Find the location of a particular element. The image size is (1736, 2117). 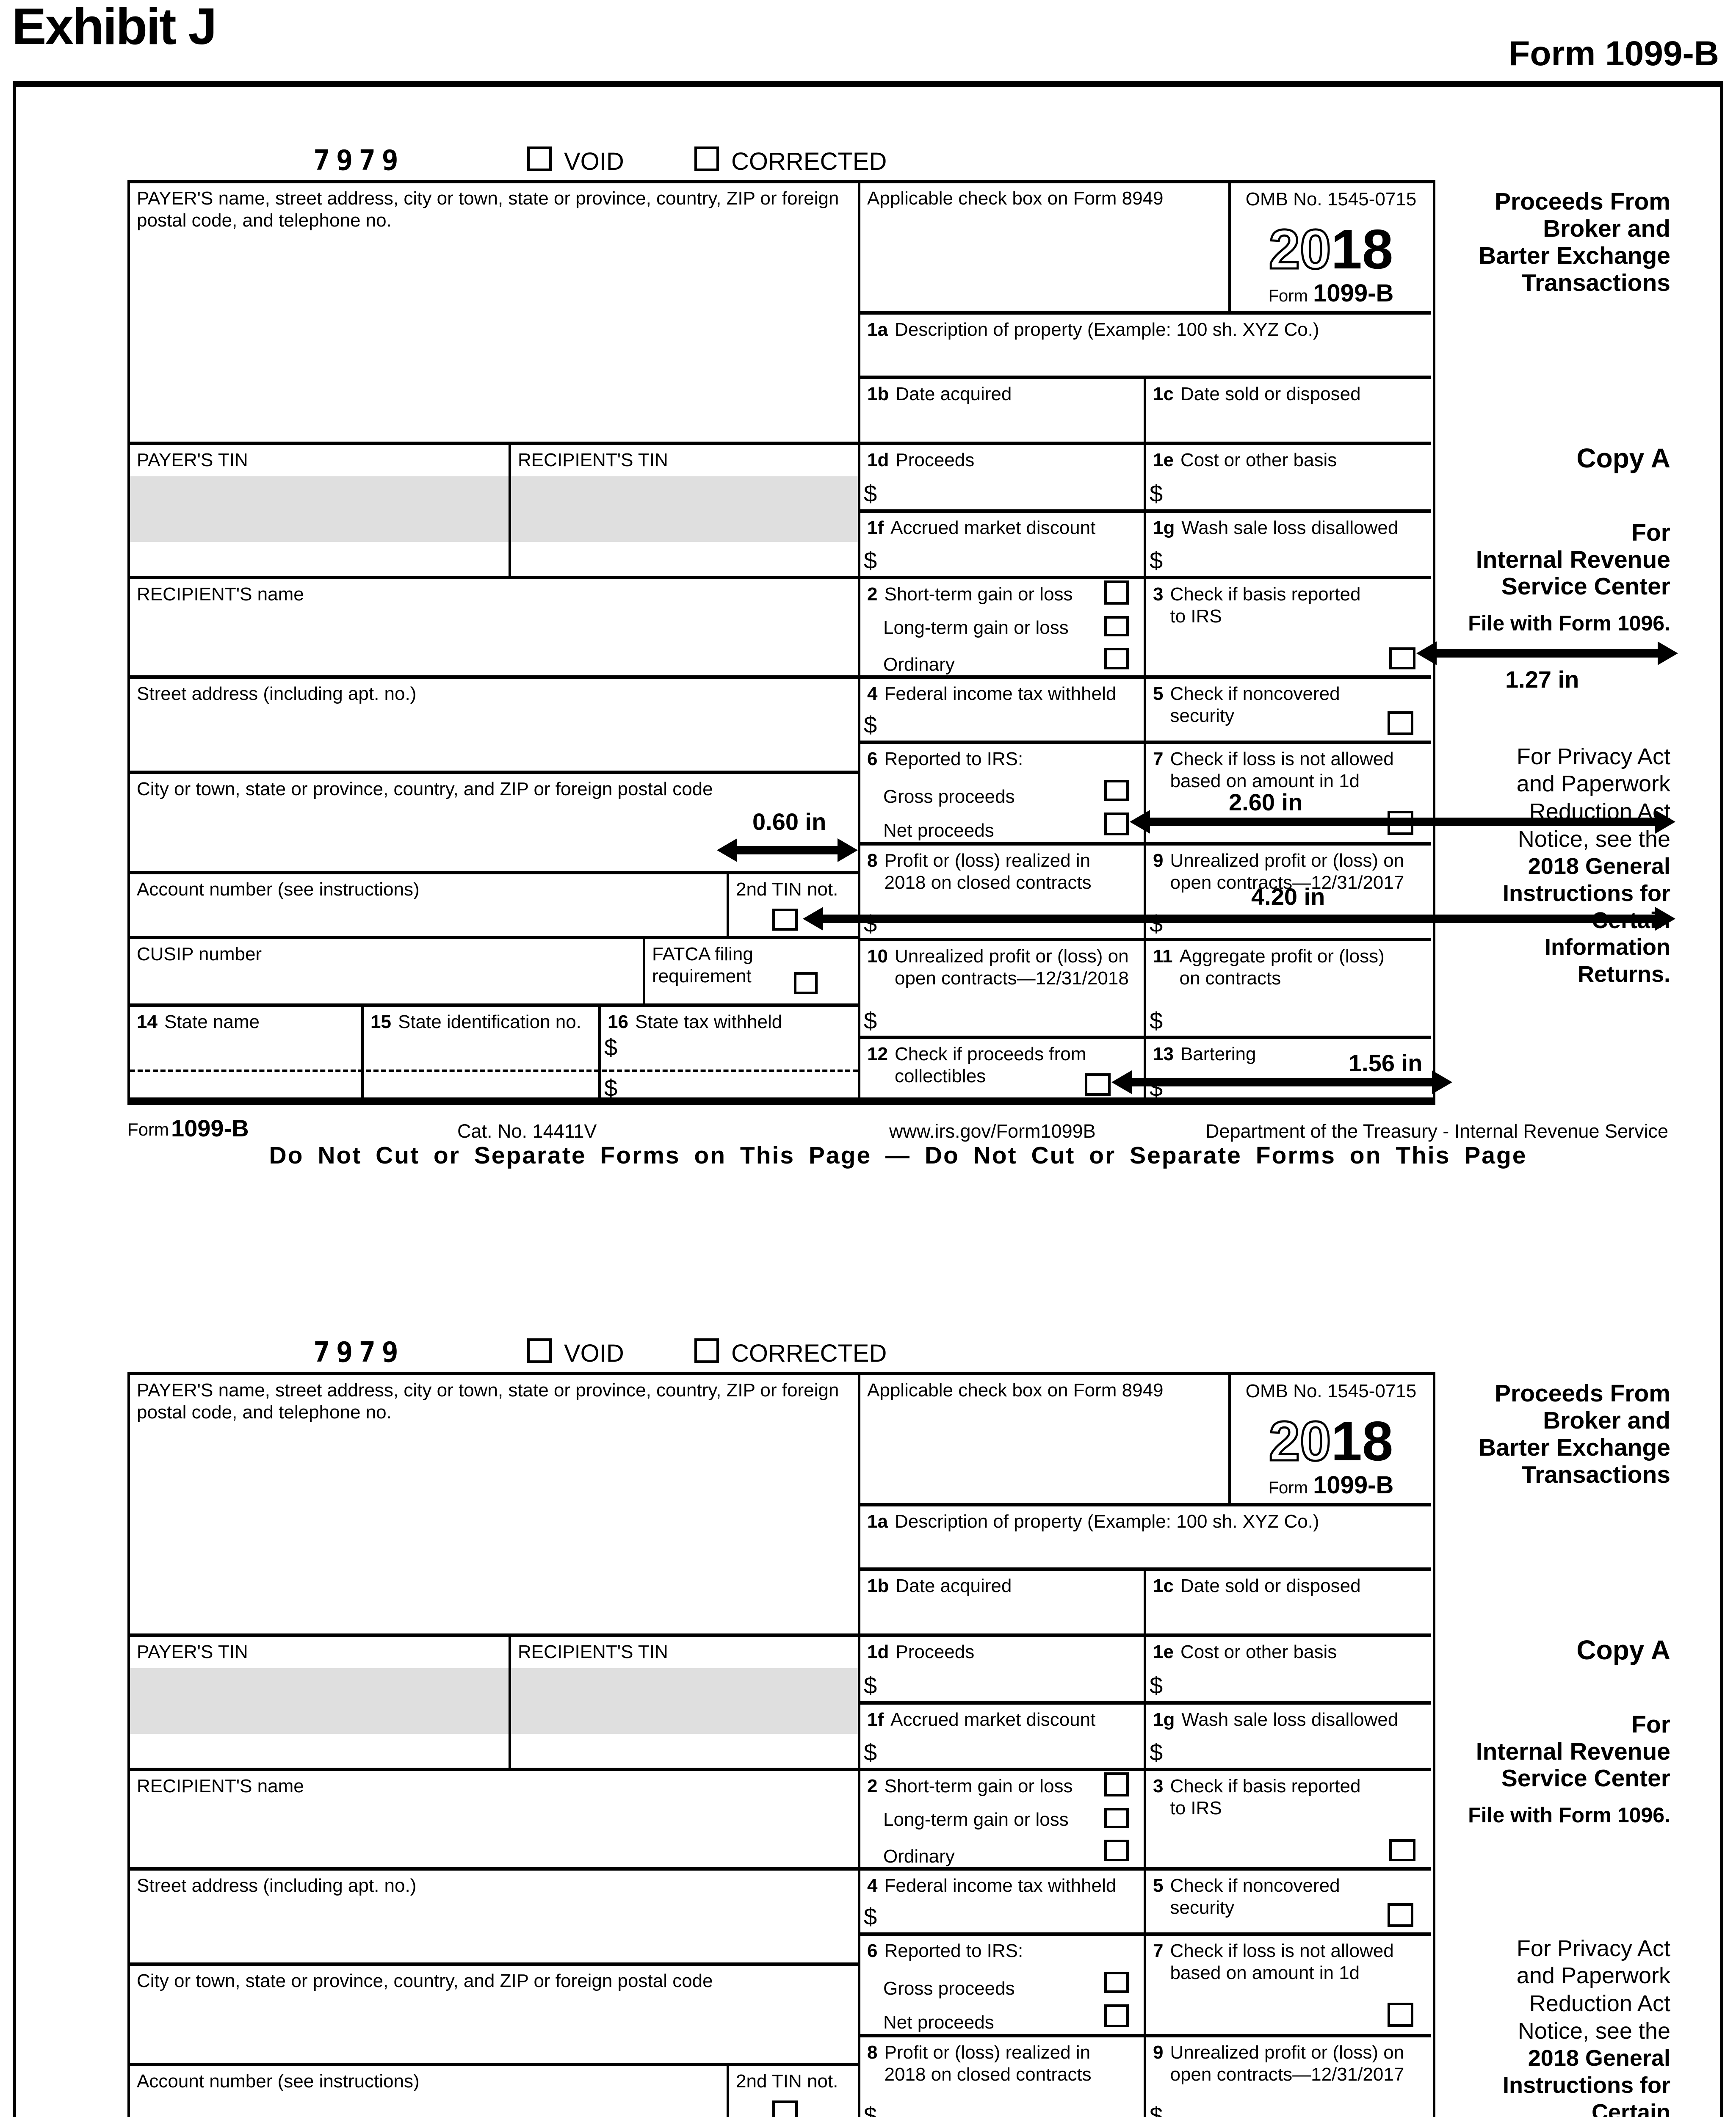

box-5-noncovered: 5 Check if noncovered security is located at coordinates (1287, 1899).